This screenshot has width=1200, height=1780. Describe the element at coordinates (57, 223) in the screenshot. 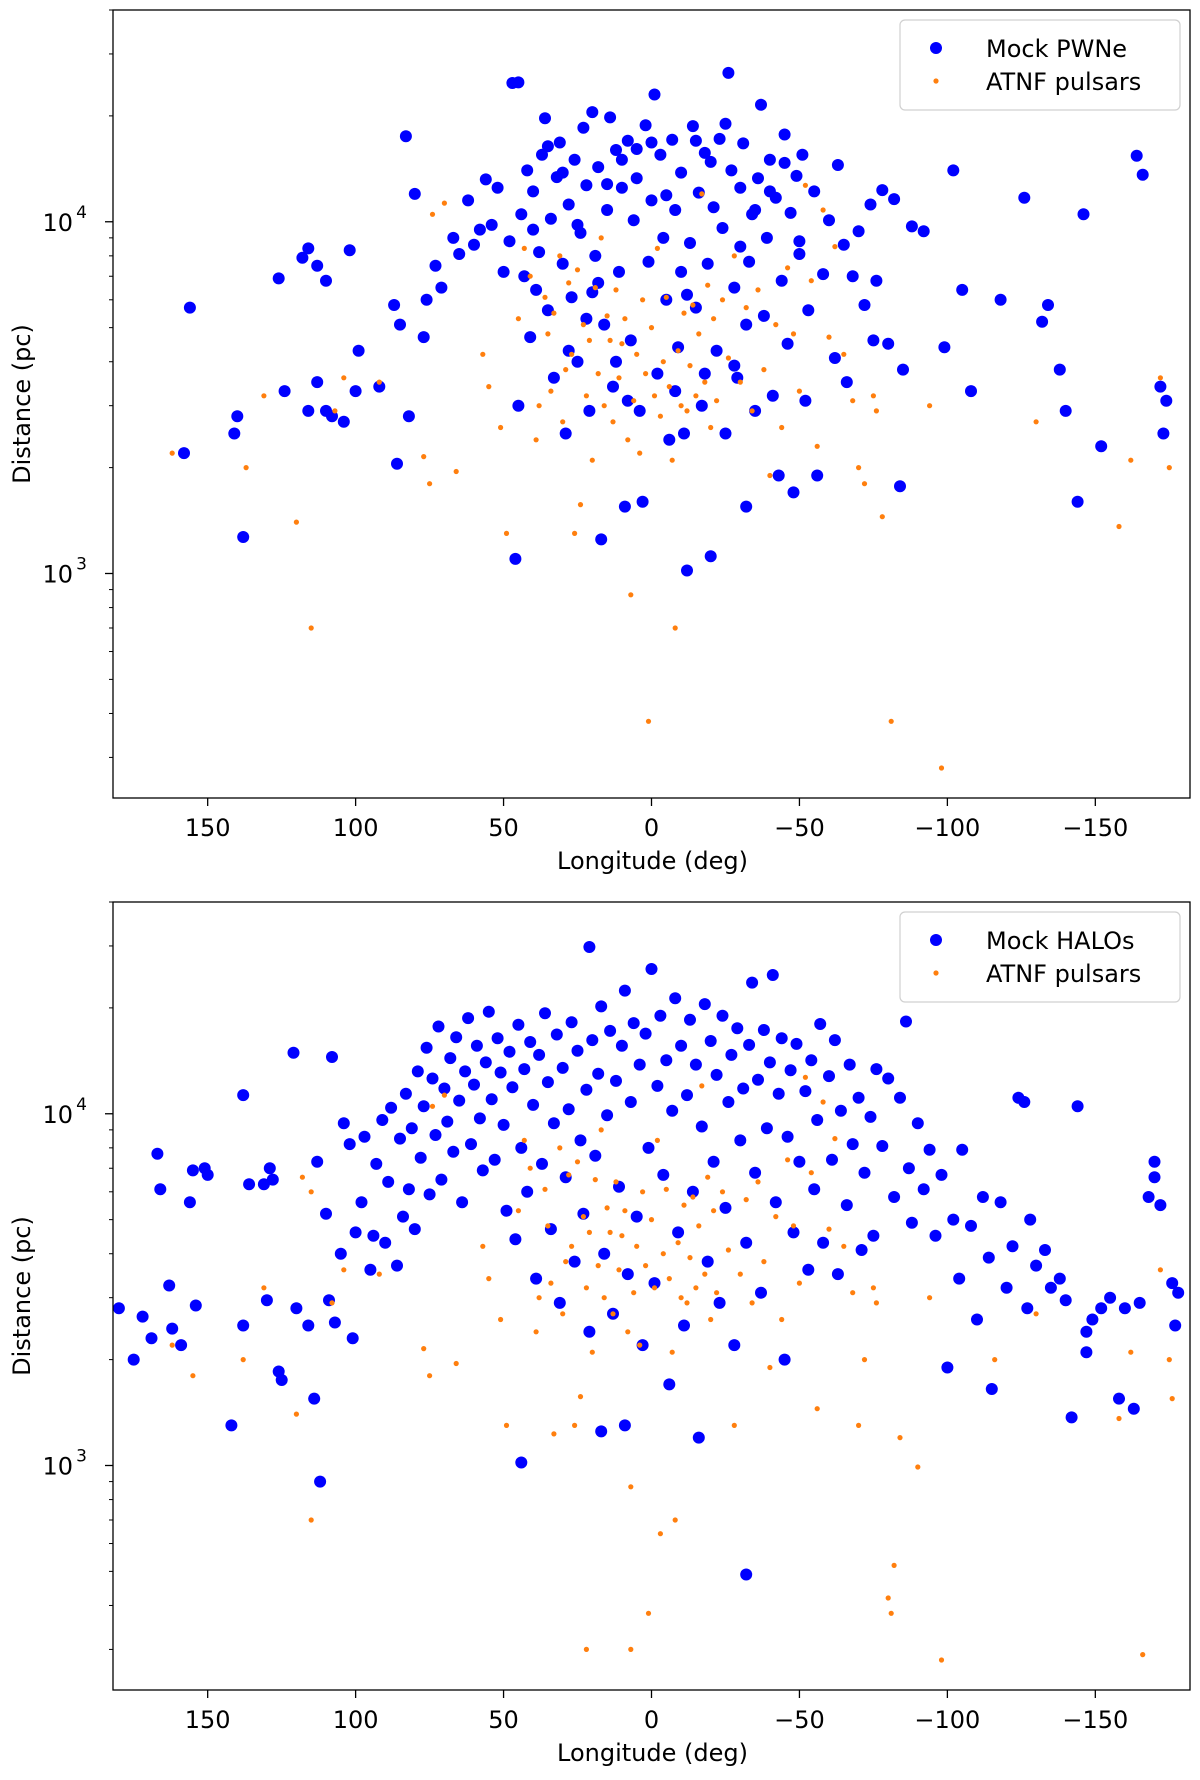

I see `y-tick-label: 10` at that location.